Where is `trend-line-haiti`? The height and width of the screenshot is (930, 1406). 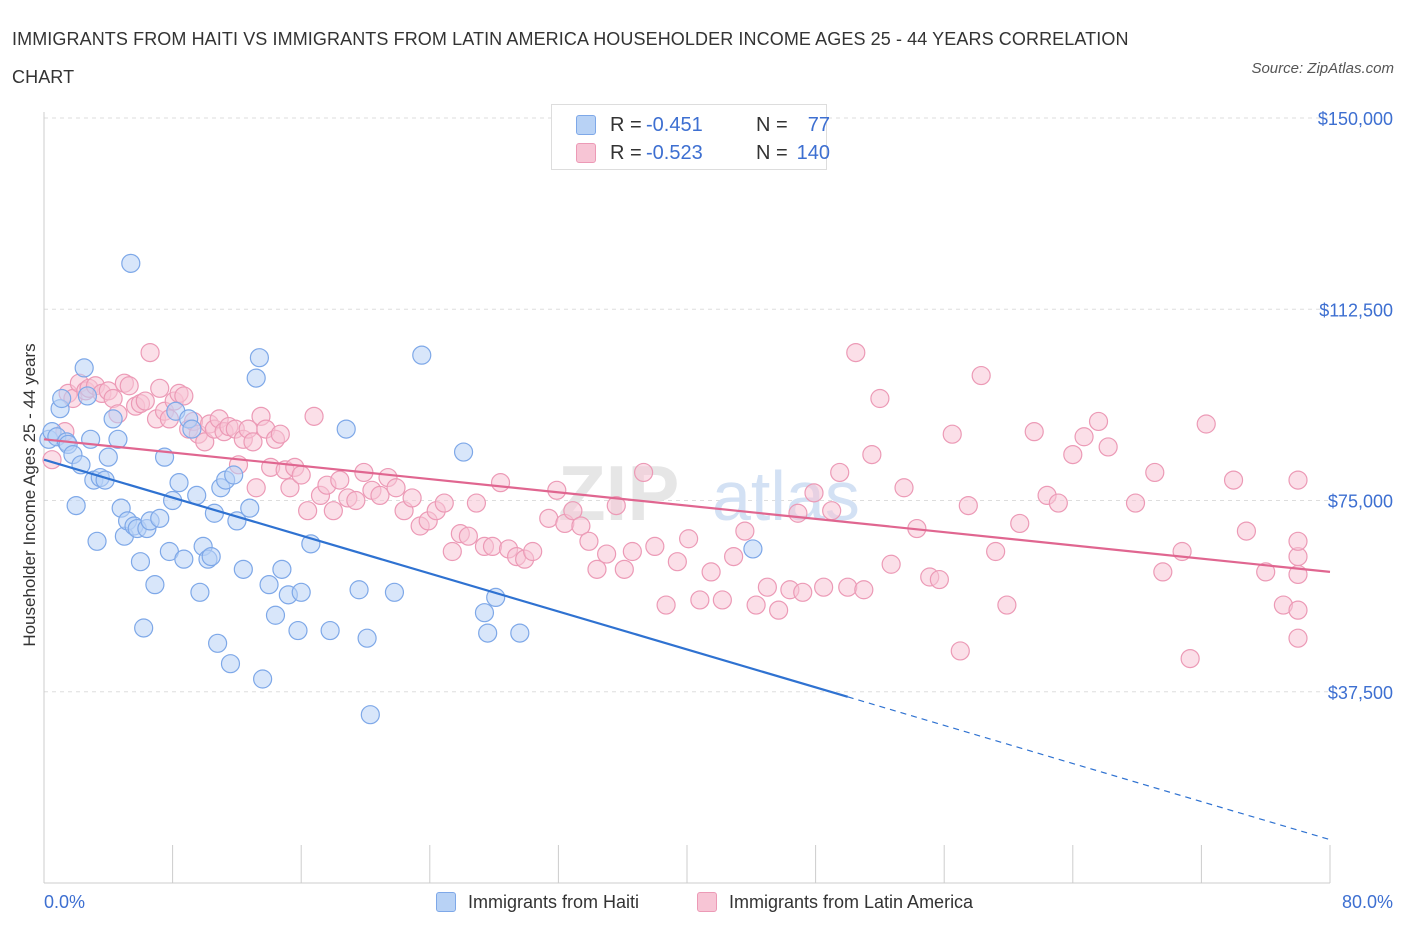
trend-line-haiti is located at coordinates (446, 578).